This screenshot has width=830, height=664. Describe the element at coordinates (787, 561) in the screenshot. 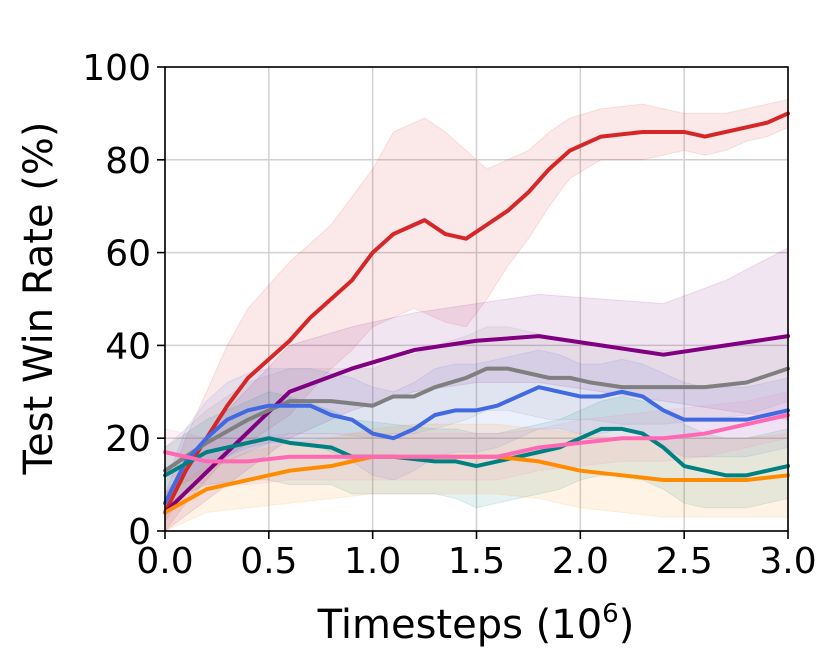

I see `x-tick-label: 3.0` at that location.